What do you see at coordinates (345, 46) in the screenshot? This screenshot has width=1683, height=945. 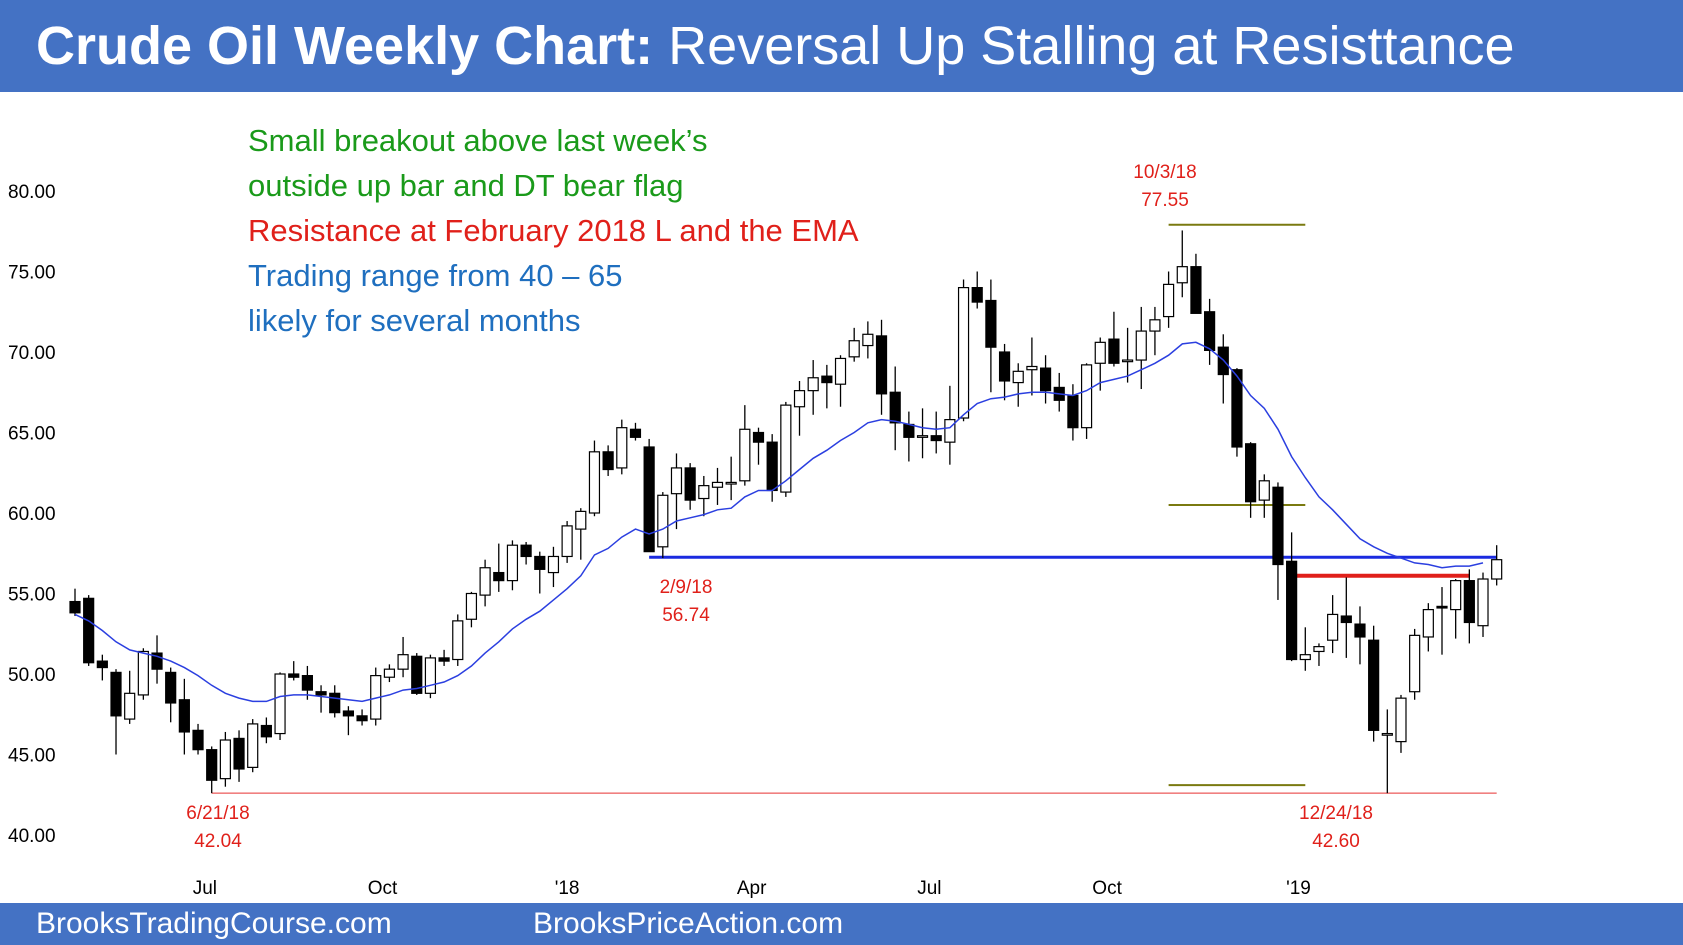 I see `title-bold: Crude Oil Weekly Chart:` at bounding box center [345, 46].